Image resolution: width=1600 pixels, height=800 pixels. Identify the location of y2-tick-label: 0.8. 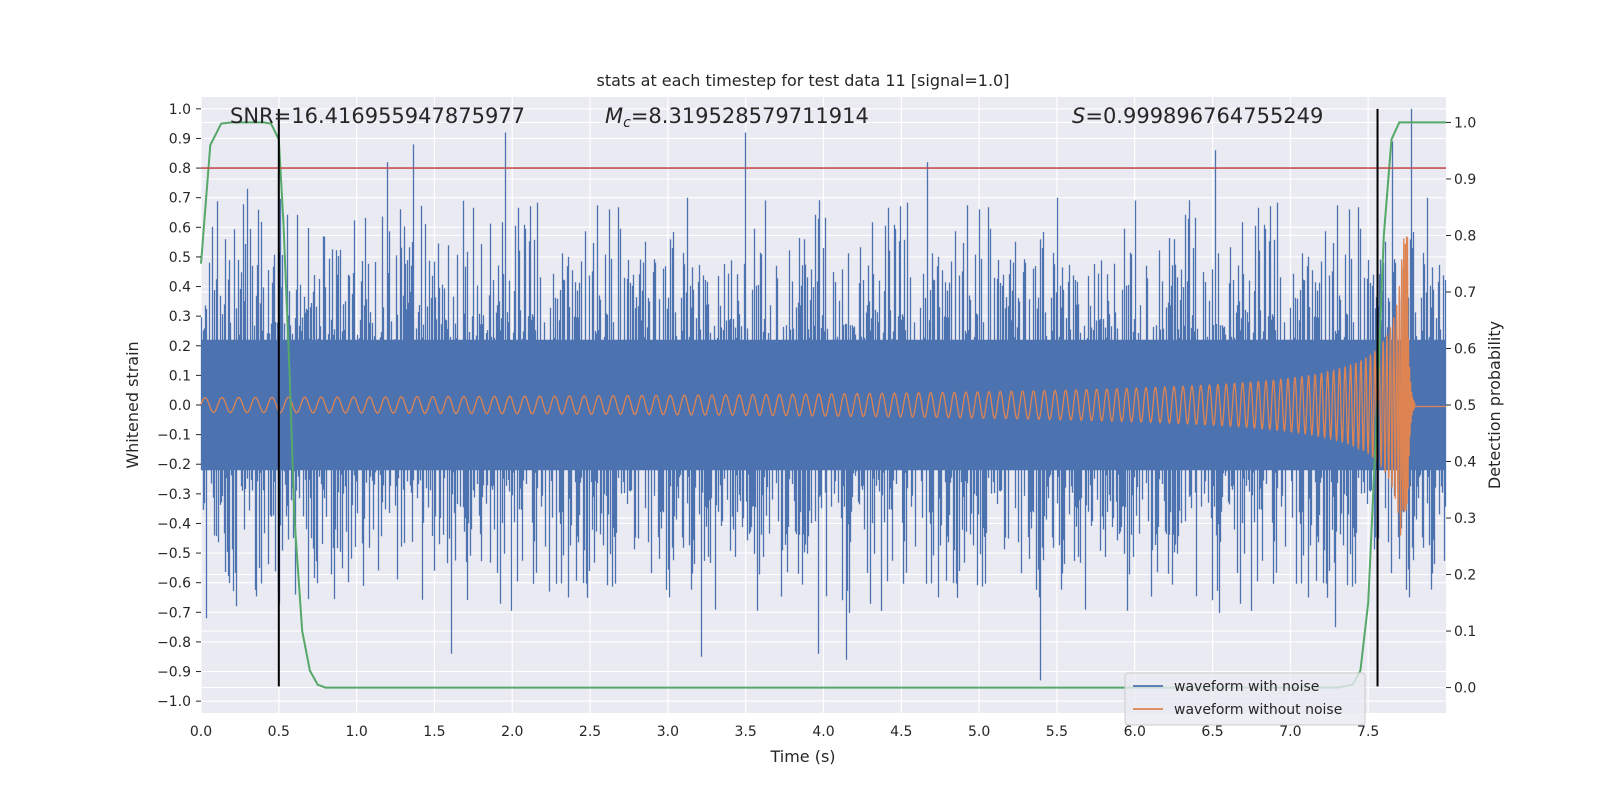
(1465, 236).